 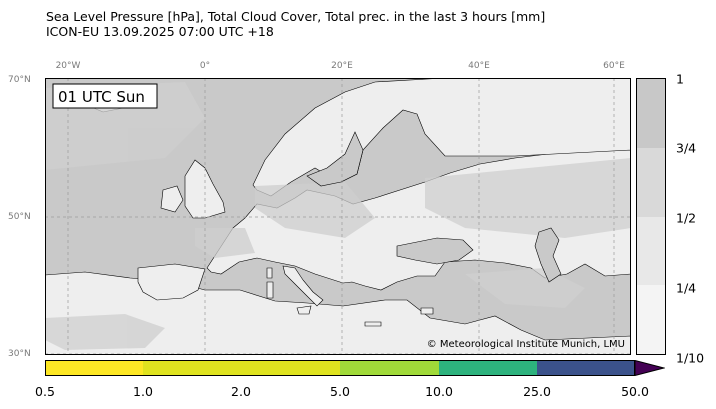 What do you see at coordinates (537, 391) in the screenshot?
I see `prec-tick-label: 25.0` at bounding box center [537, 391].